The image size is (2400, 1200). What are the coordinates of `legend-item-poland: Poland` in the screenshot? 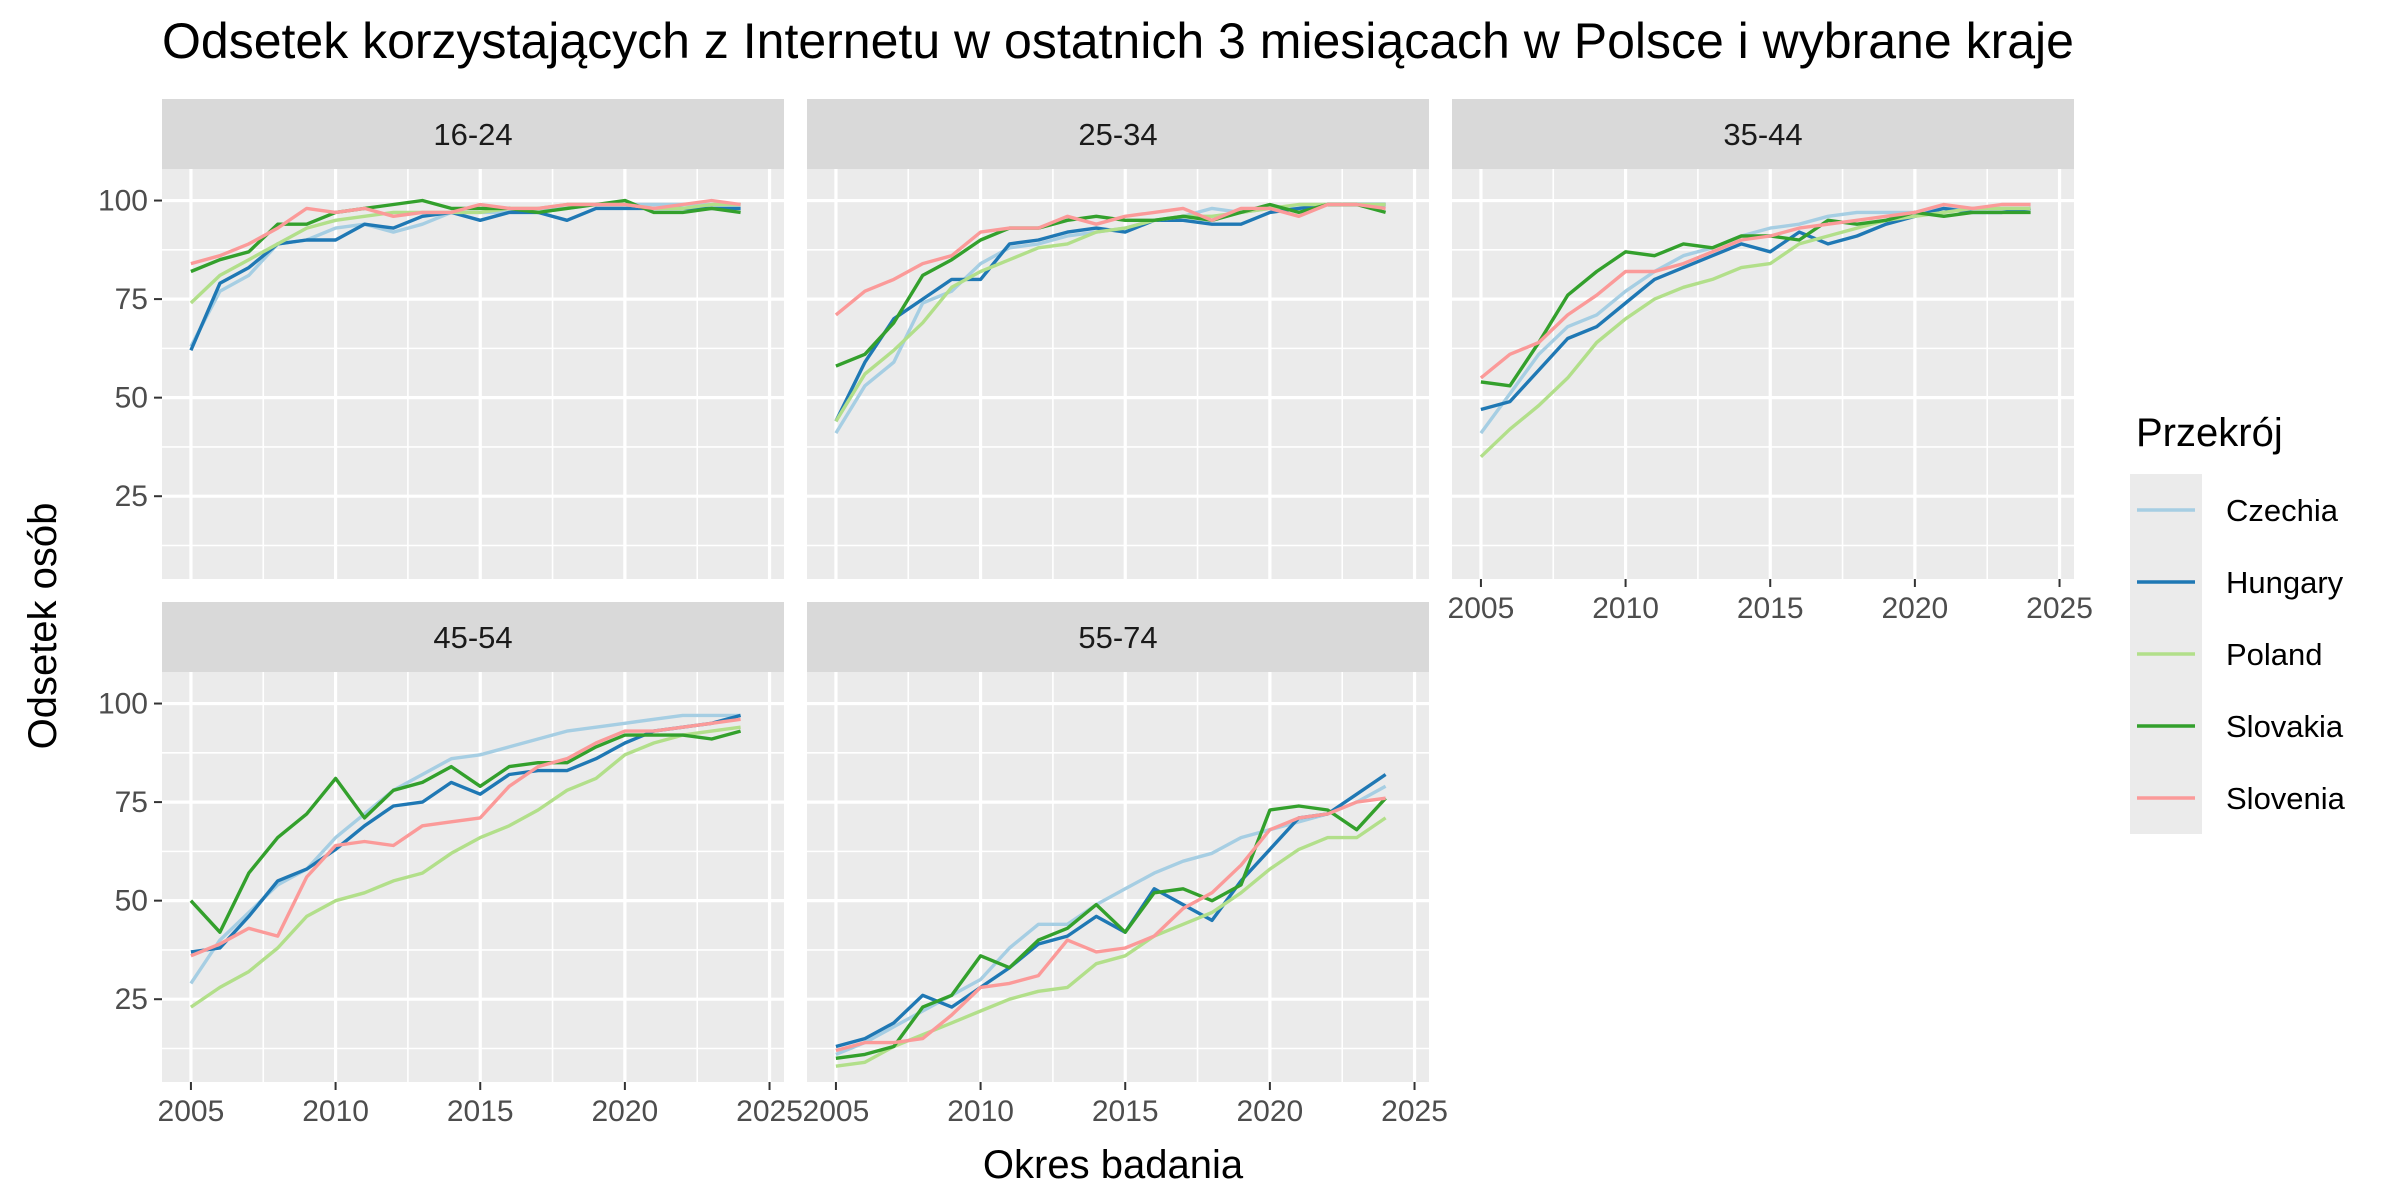 It's located at (2226, 654).